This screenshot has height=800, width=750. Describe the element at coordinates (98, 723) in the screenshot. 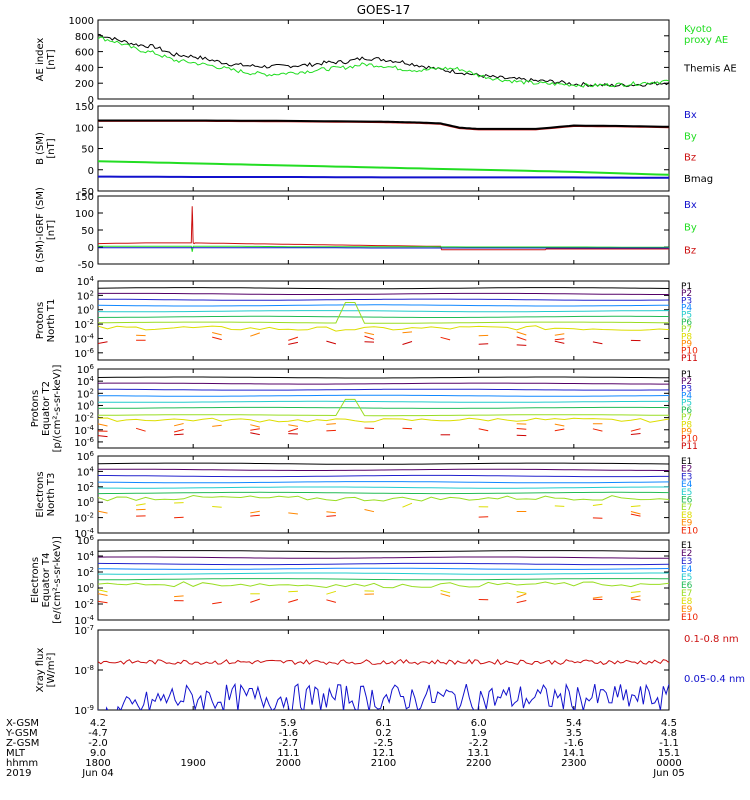

I see `x-row-value: 4.2` at that location.